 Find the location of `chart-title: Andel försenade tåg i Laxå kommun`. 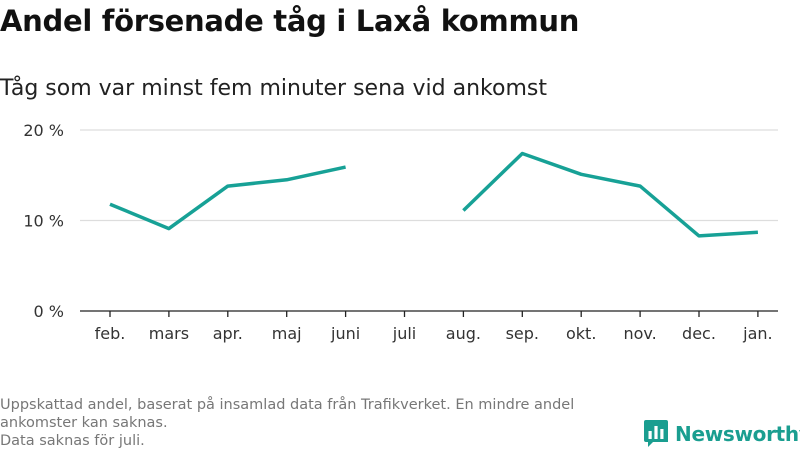

chart-title: Andel försenade tåg i Laxå kommun is located at coordinates (290, 21).